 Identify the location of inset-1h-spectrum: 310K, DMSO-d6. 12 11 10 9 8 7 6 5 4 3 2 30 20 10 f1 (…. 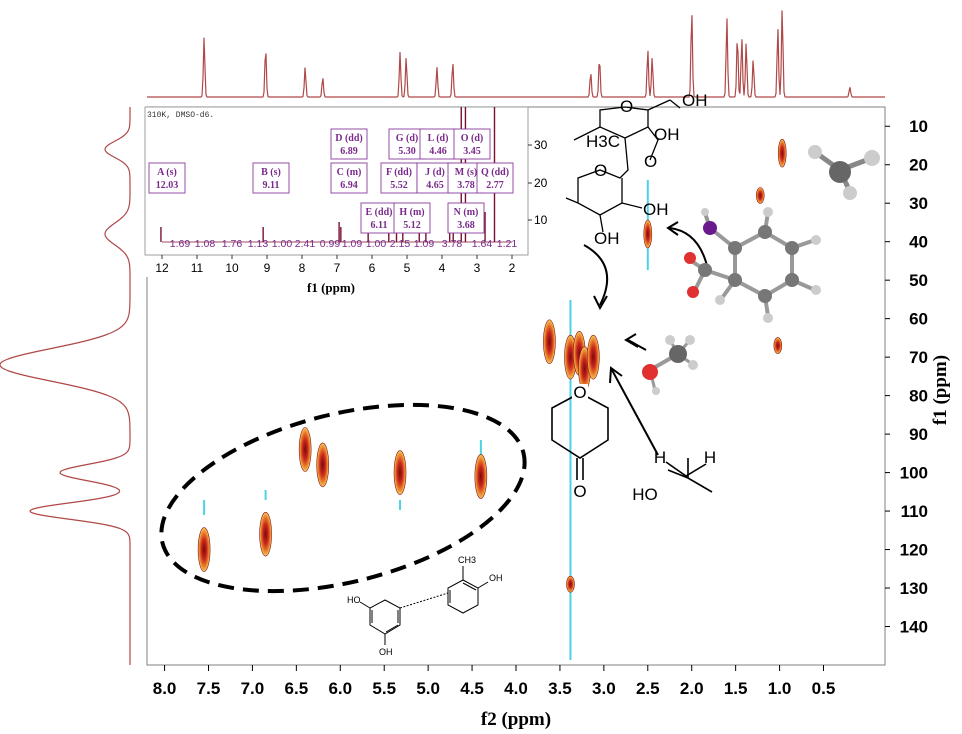
(346, 200).